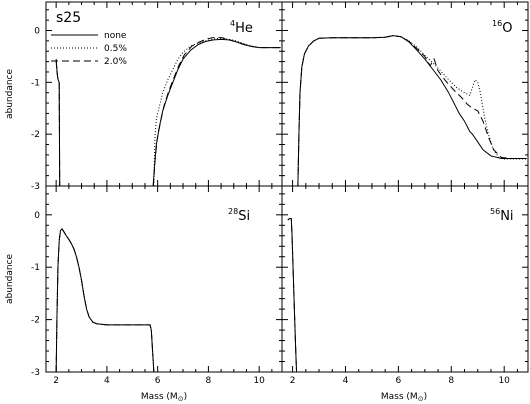  Describe the element at coordinates (115, 36) in the screenshot. I see `legend-label-none: none` at that location.